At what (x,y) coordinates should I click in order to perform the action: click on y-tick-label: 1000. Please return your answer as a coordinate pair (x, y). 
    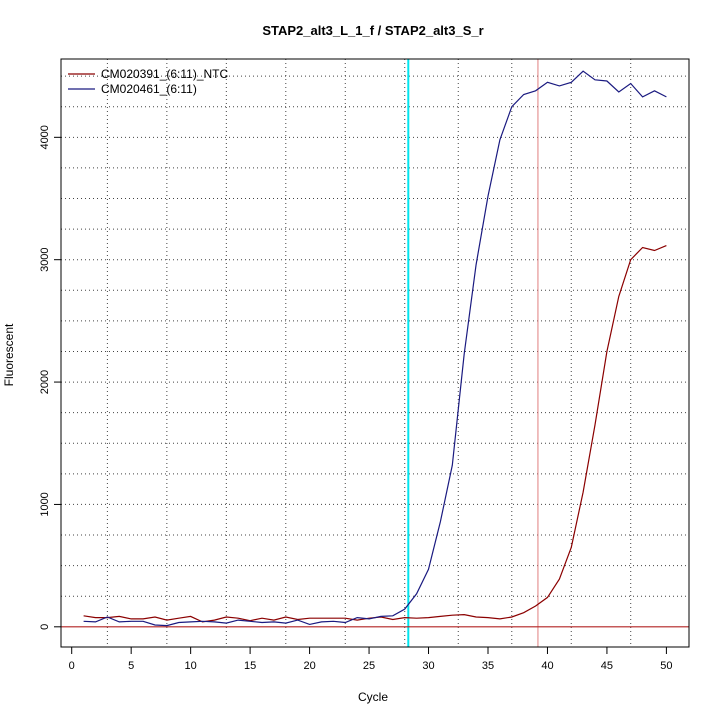
    Looking at the image, I should click on (45, 504).